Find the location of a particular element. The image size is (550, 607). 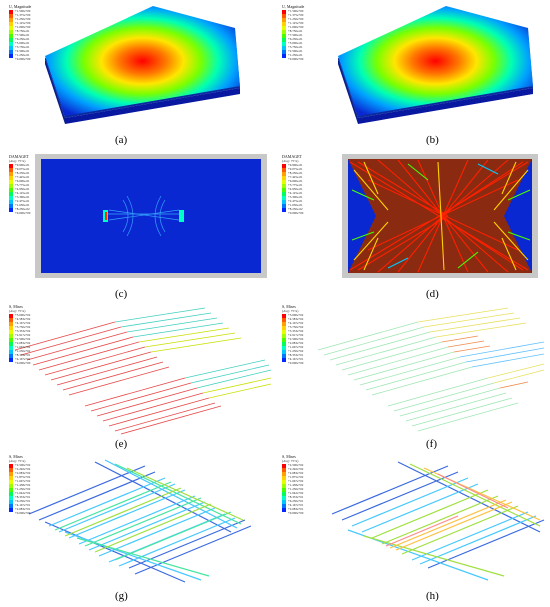

legend-tick: +2.917e+02 is located at coordinates (296, 335).